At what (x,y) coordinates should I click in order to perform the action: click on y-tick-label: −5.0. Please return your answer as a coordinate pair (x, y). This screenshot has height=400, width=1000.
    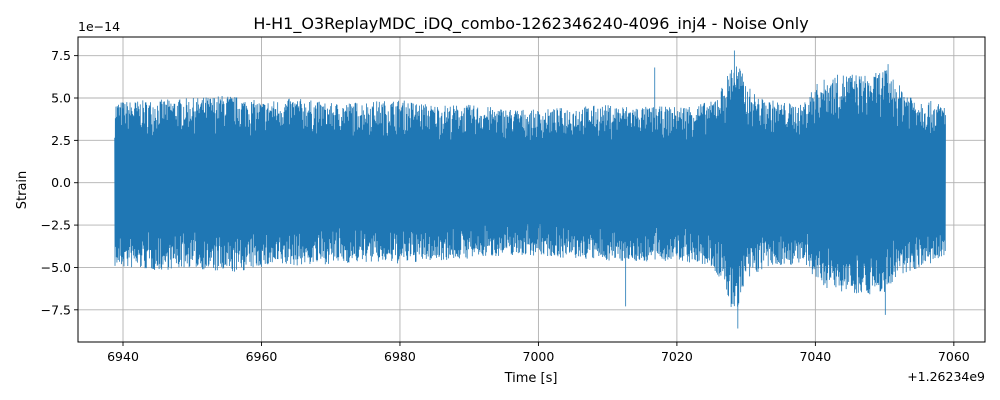
    Looking at the image, I should click on (56, 267).